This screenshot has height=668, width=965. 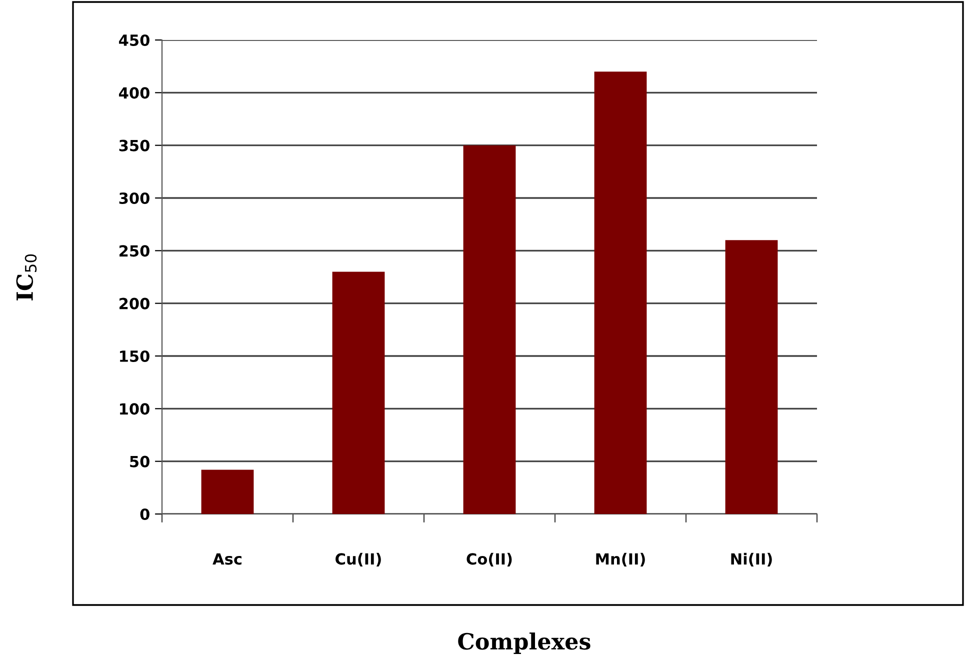 What do you see at coordinates (140, 462) in the screenshot?
I see `y-tick-label: 50` at bounding box center [140, 462].